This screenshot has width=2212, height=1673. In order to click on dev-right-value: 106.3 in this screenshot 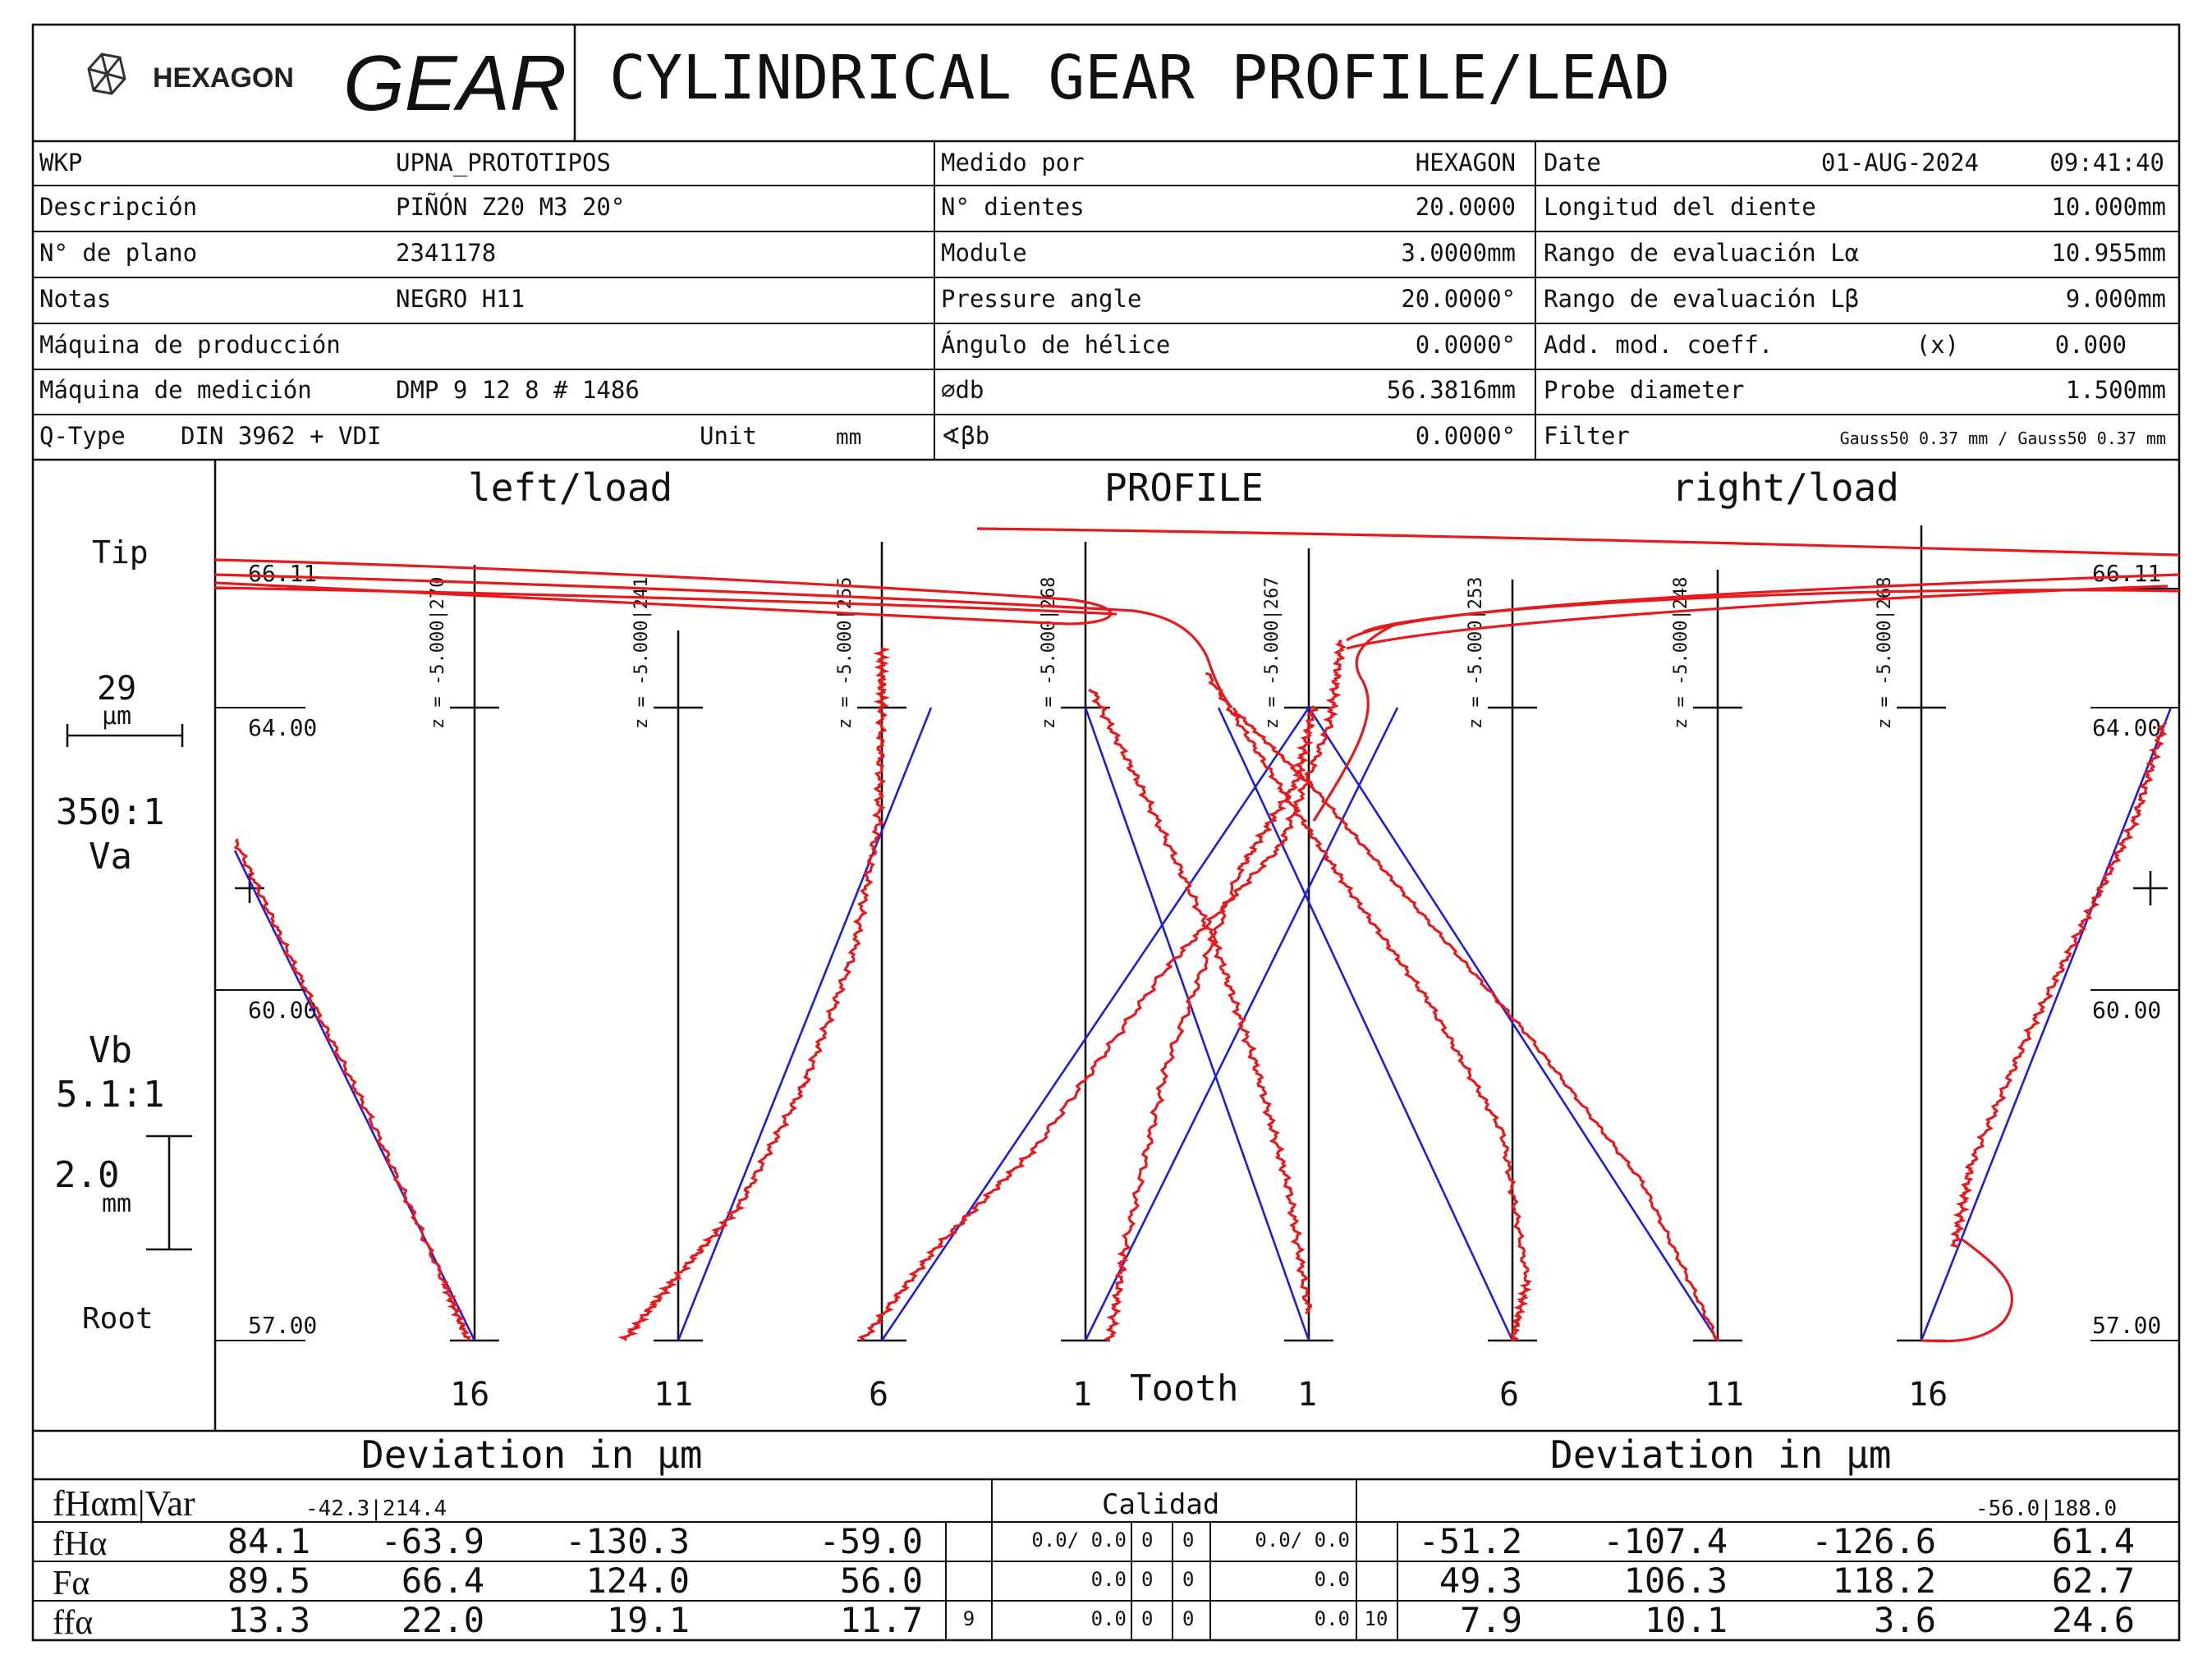, I will do `click(1676, 1581)`.